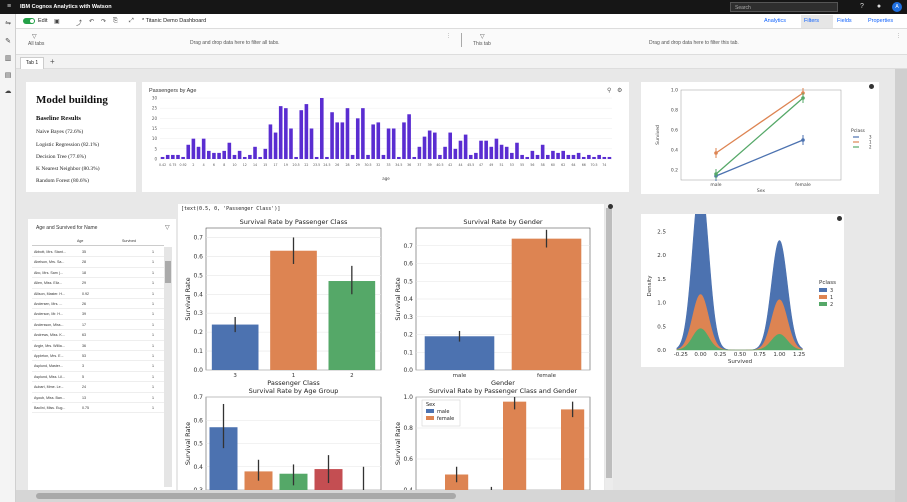  I want to click on notification-icon: ●, so click(879, 6).